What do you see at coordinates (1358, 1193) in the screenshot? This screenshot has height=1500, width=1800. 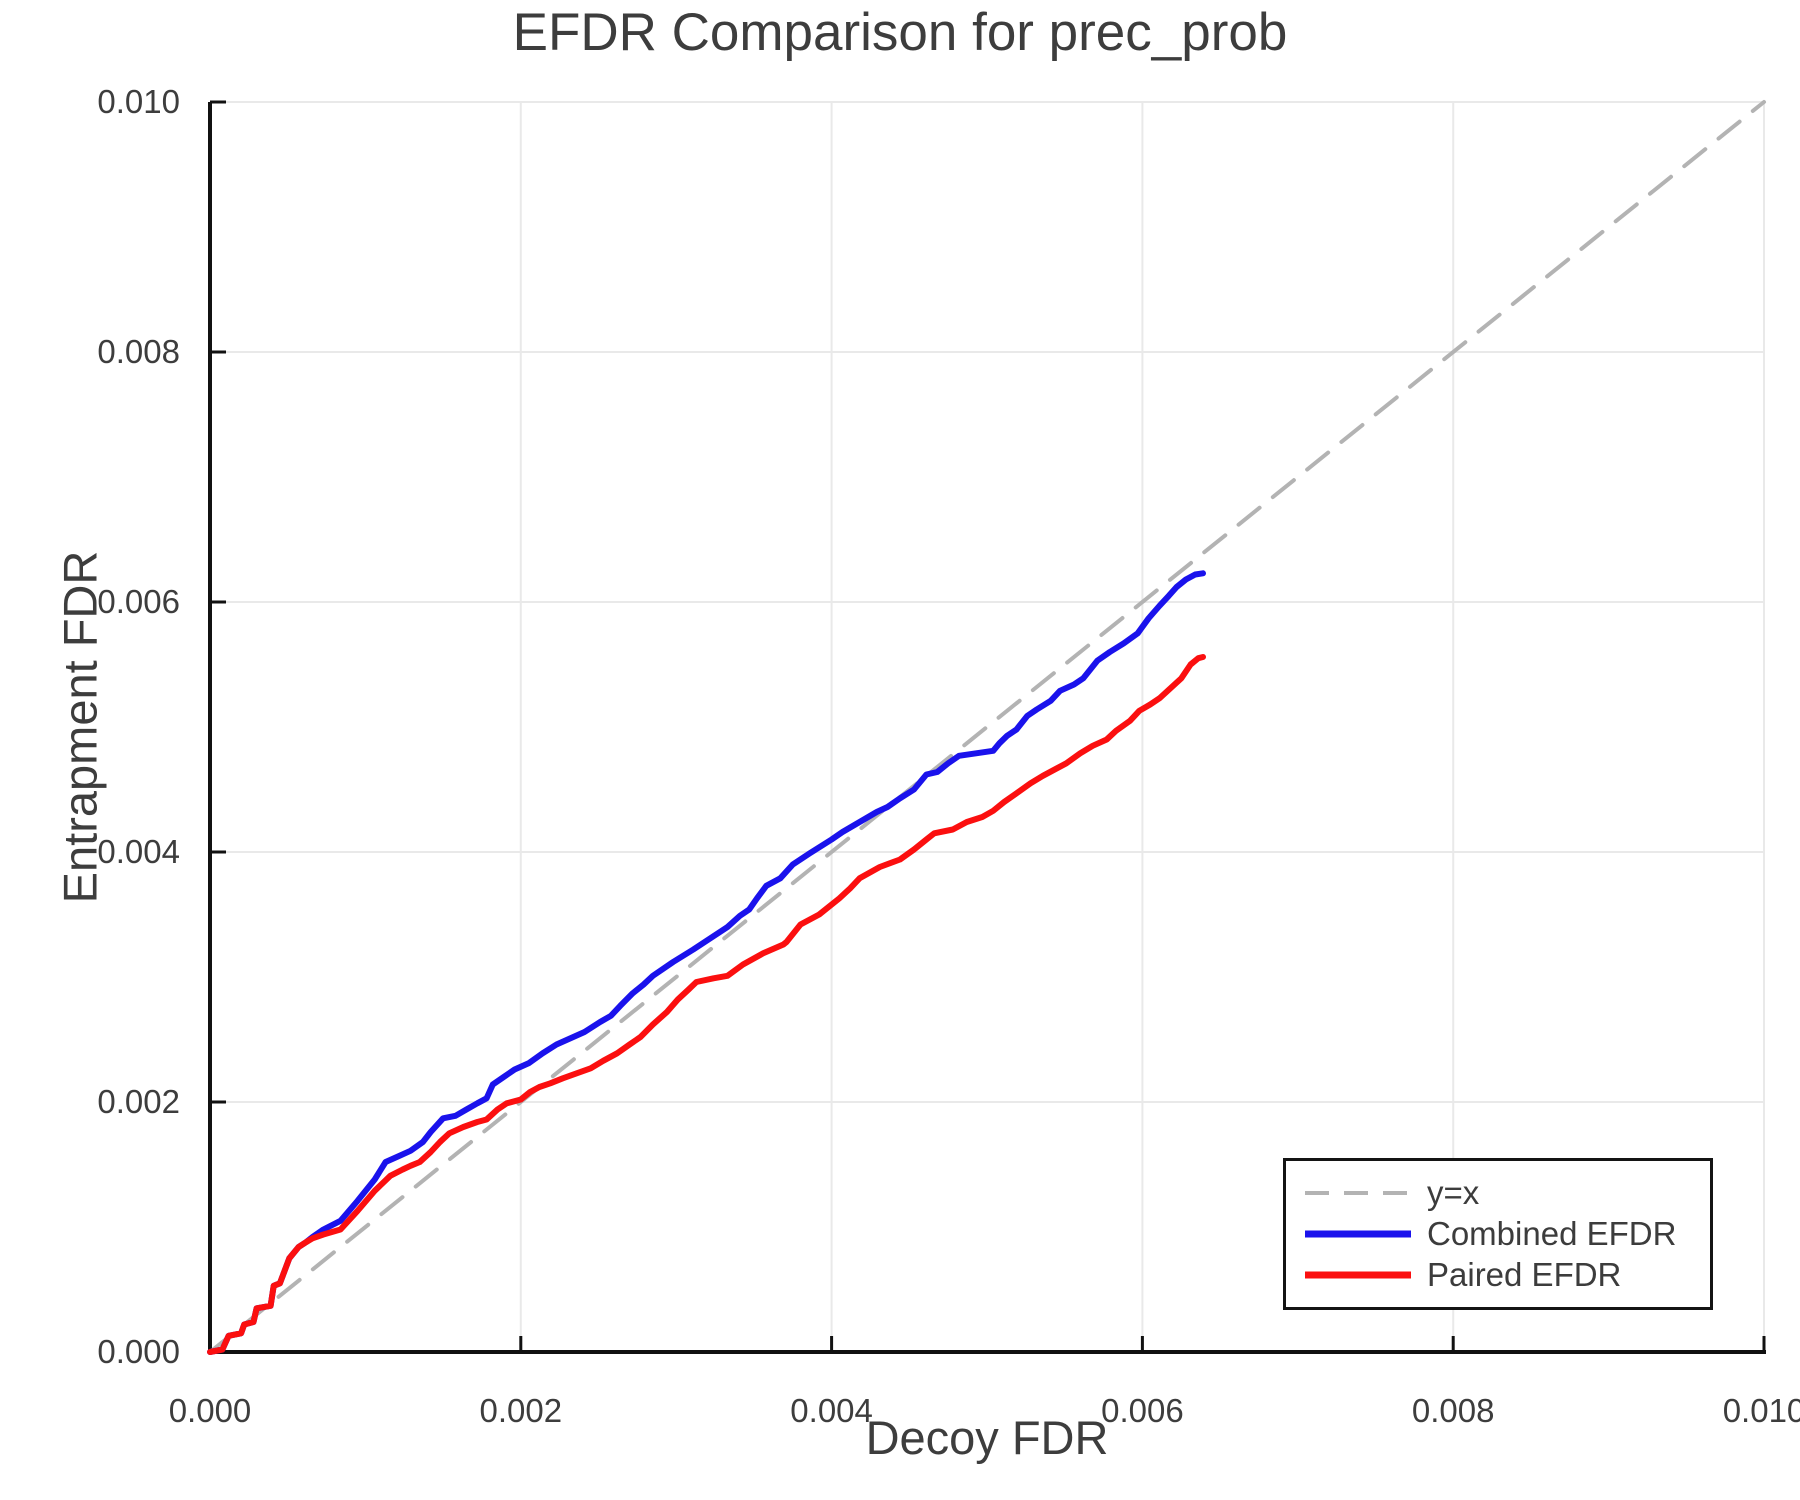 I see `diagonal-line-swatch` at bounding box center [1358, 1193].